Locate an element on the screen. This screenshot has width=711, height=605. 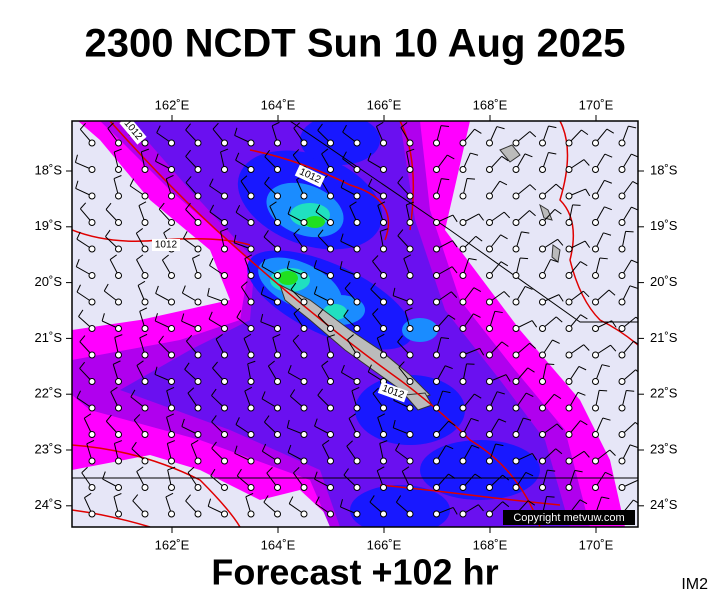
lat-label: 19˚S is located at coordinates (664, 225).